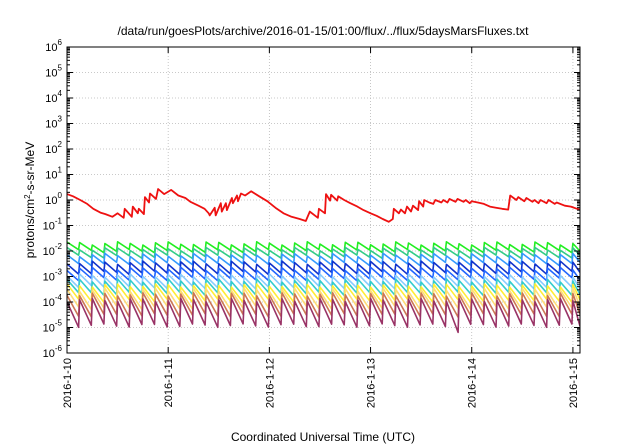  I want to click on x-tick-label: 2016-1-10, so click(68, 383).